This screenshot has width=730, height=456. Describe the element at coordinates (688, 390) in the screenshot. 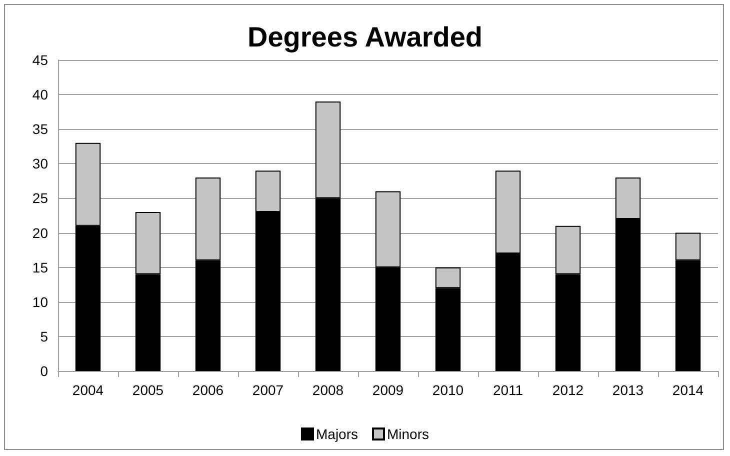

I see `x-tick-label: 2014` at that location.